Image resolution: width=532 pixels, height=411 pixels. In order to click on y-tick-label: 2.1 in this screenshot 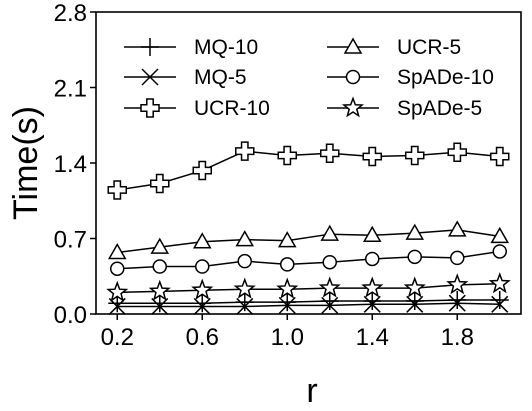, I will do `click(70, 89)`.